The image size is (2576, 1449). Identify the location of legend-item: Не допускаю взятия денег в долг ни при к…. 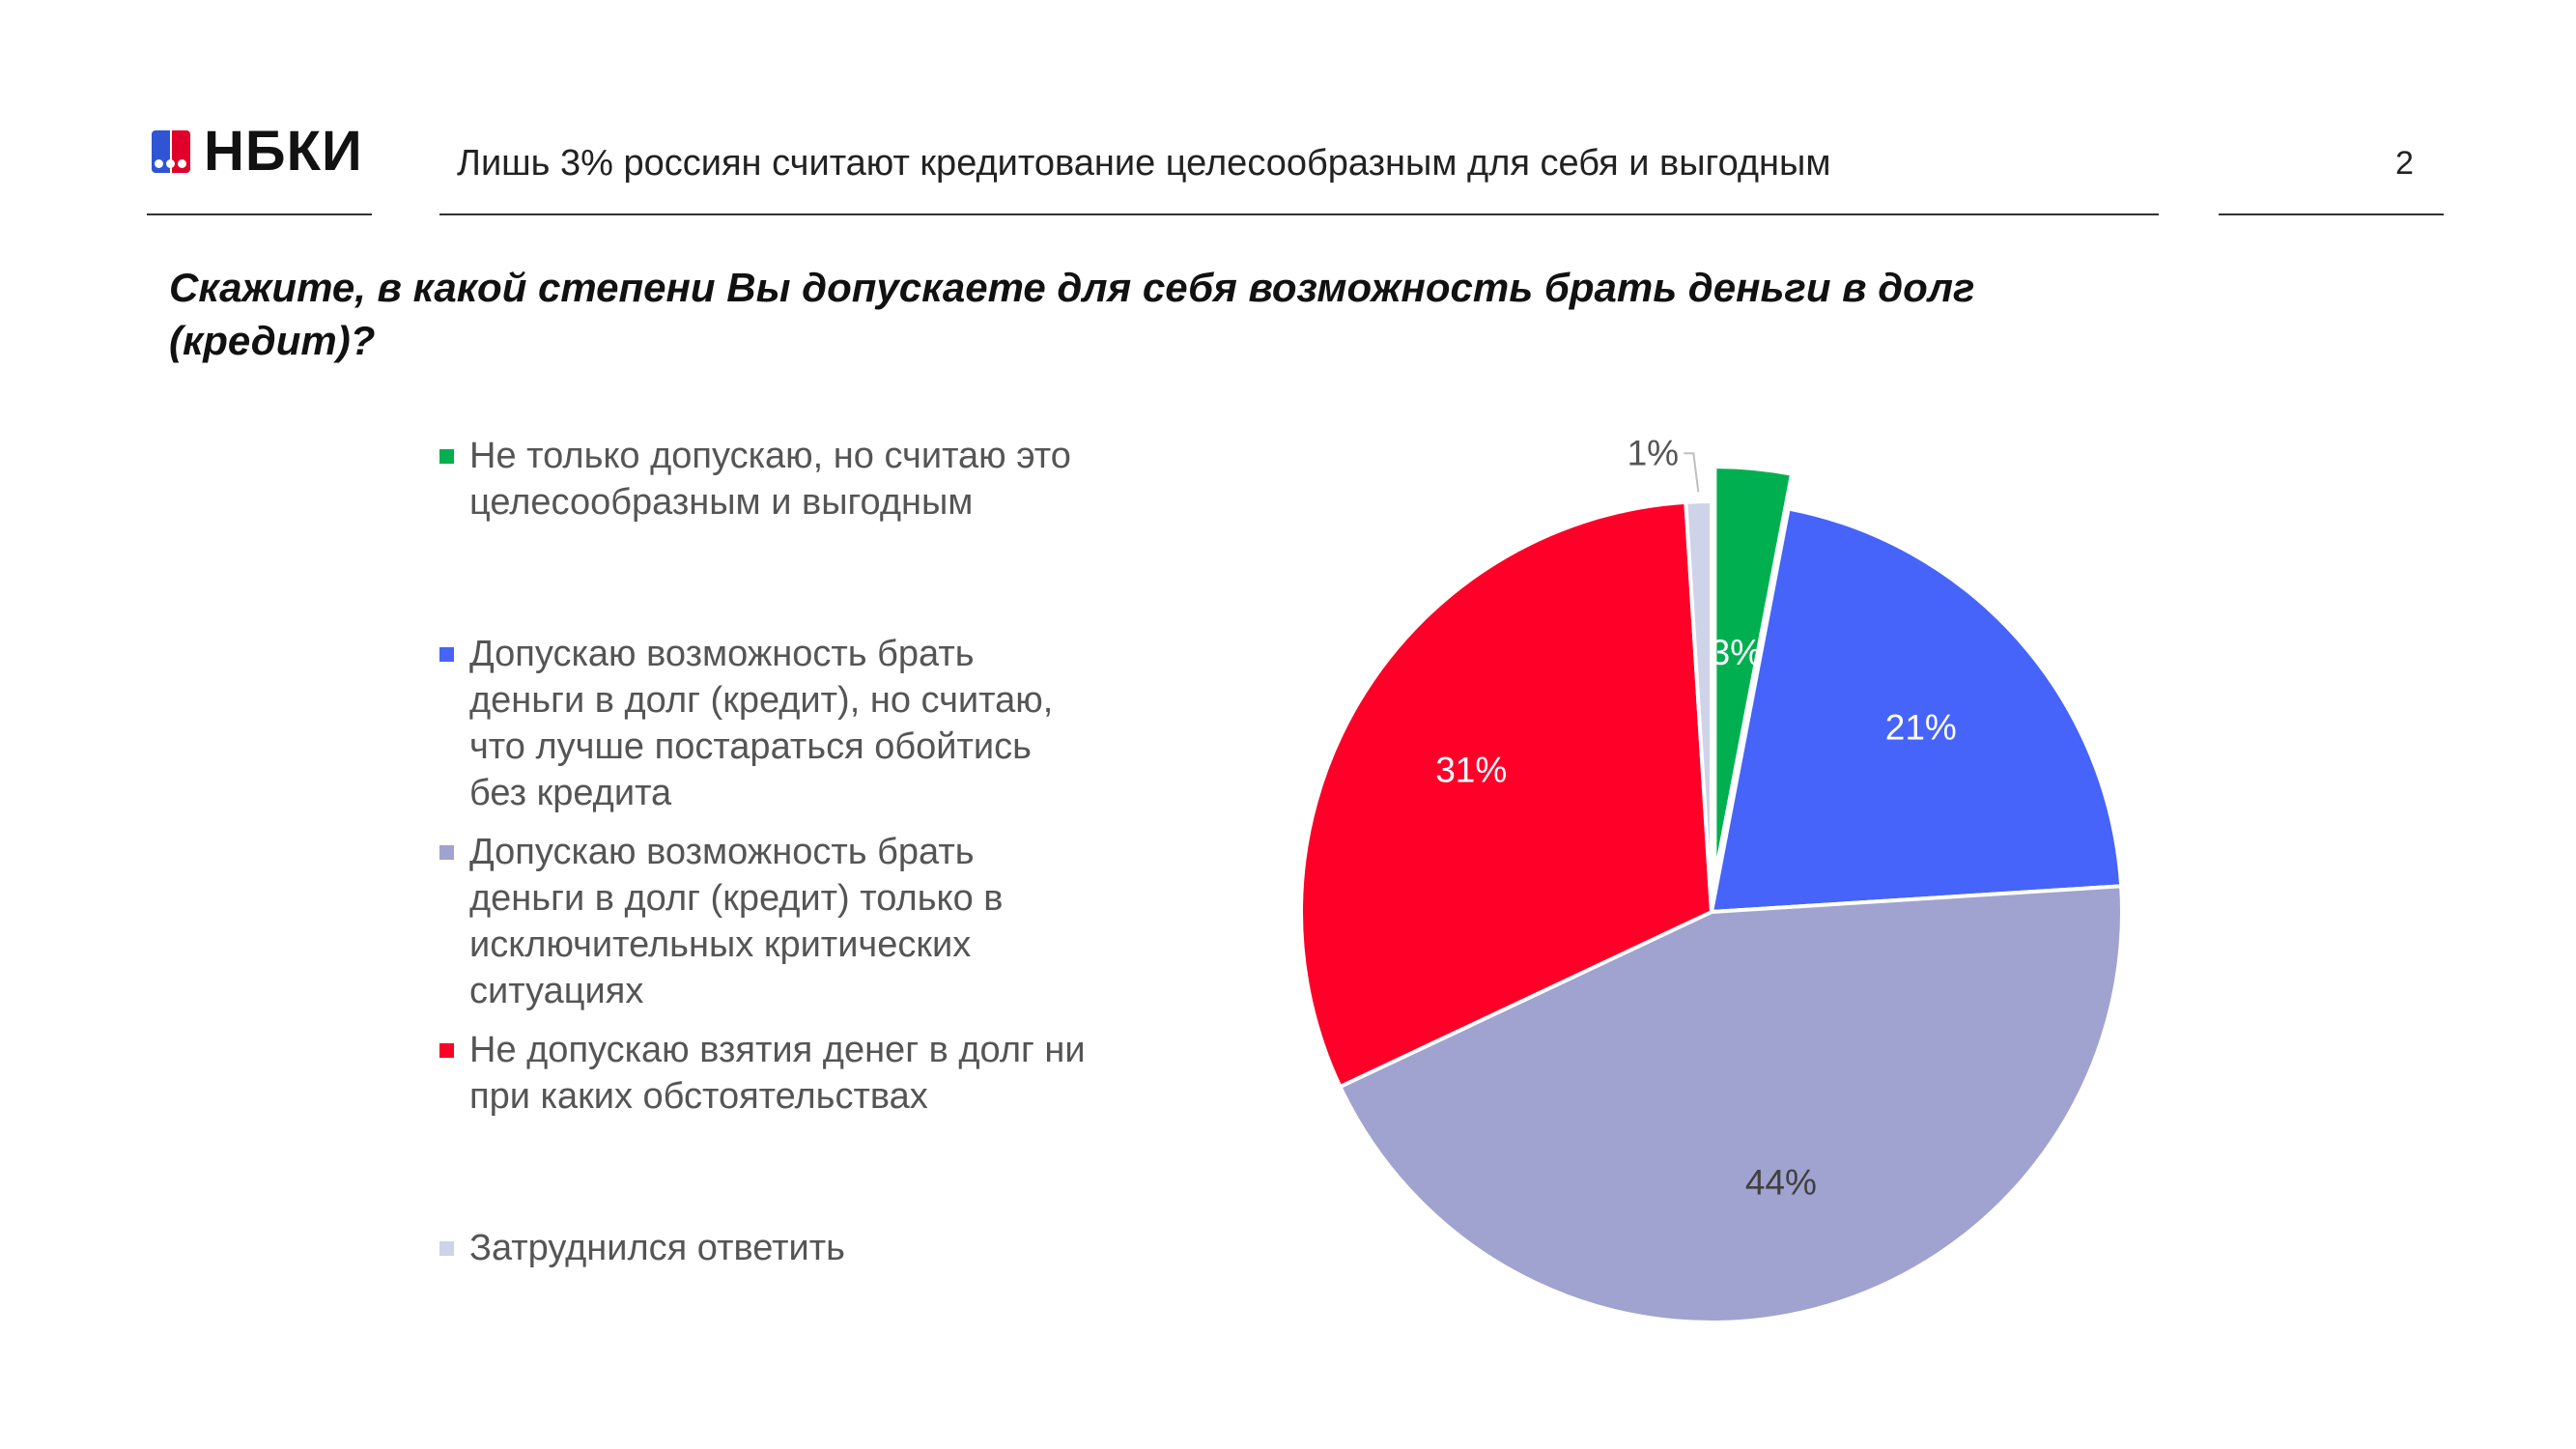
(763, 1073).